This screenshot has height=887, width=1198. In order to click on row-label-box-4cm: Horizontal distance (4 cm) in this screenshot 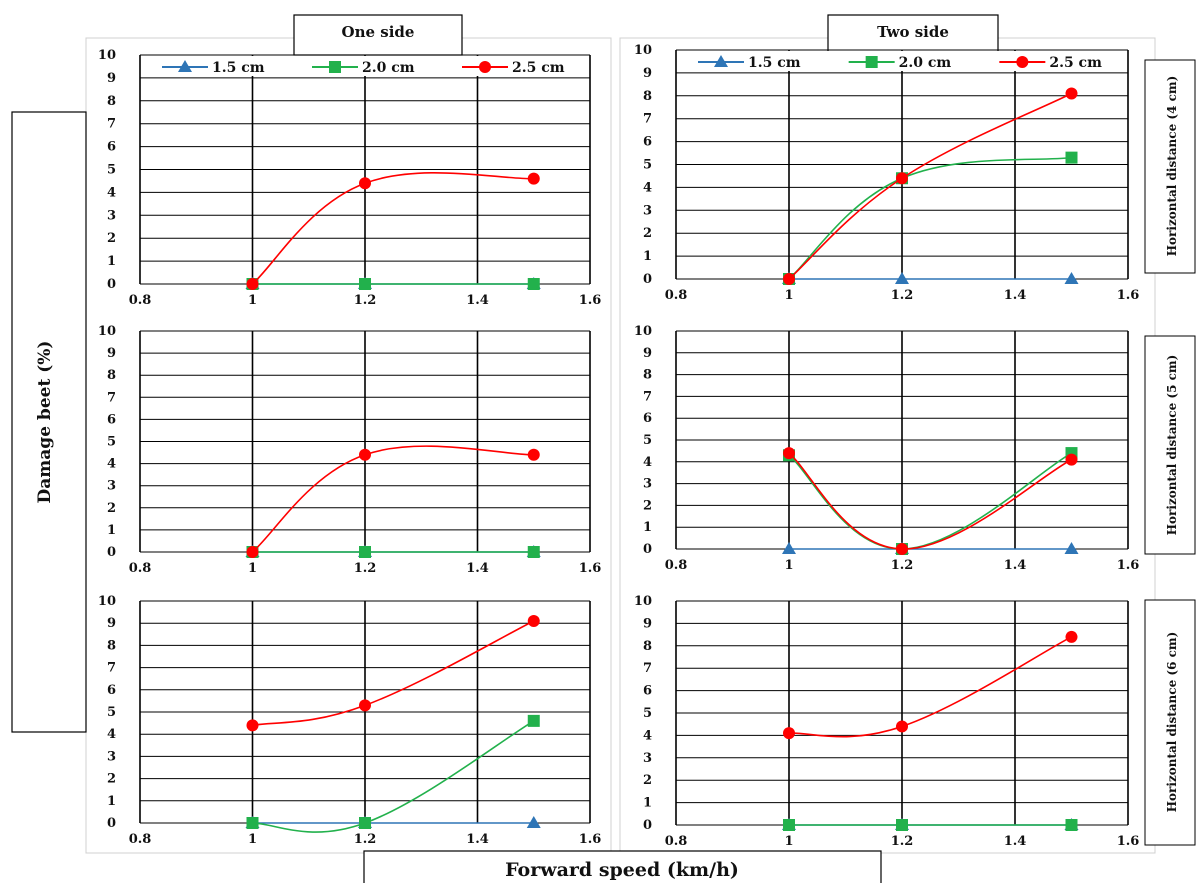, I will do `click(1170, 166)`.